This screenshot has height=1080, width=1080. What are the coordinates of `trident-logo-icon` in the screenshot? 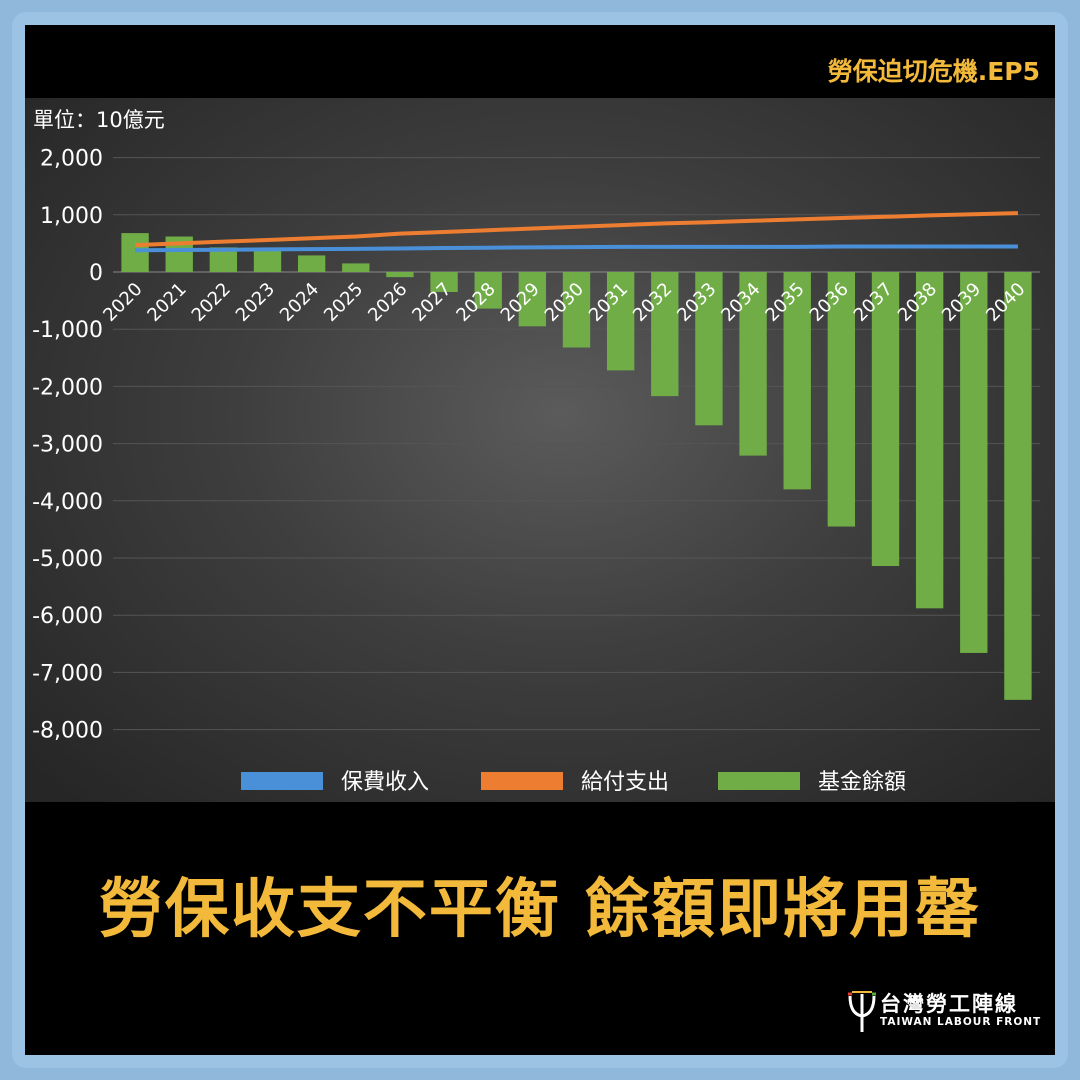 It's located at (862, 1011).